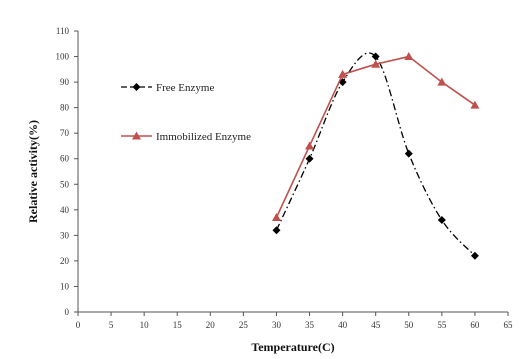 The height and width of the screenshot is (359, 520). I want to click on y-axis-label: Relative activity(%), so click(33, 171).